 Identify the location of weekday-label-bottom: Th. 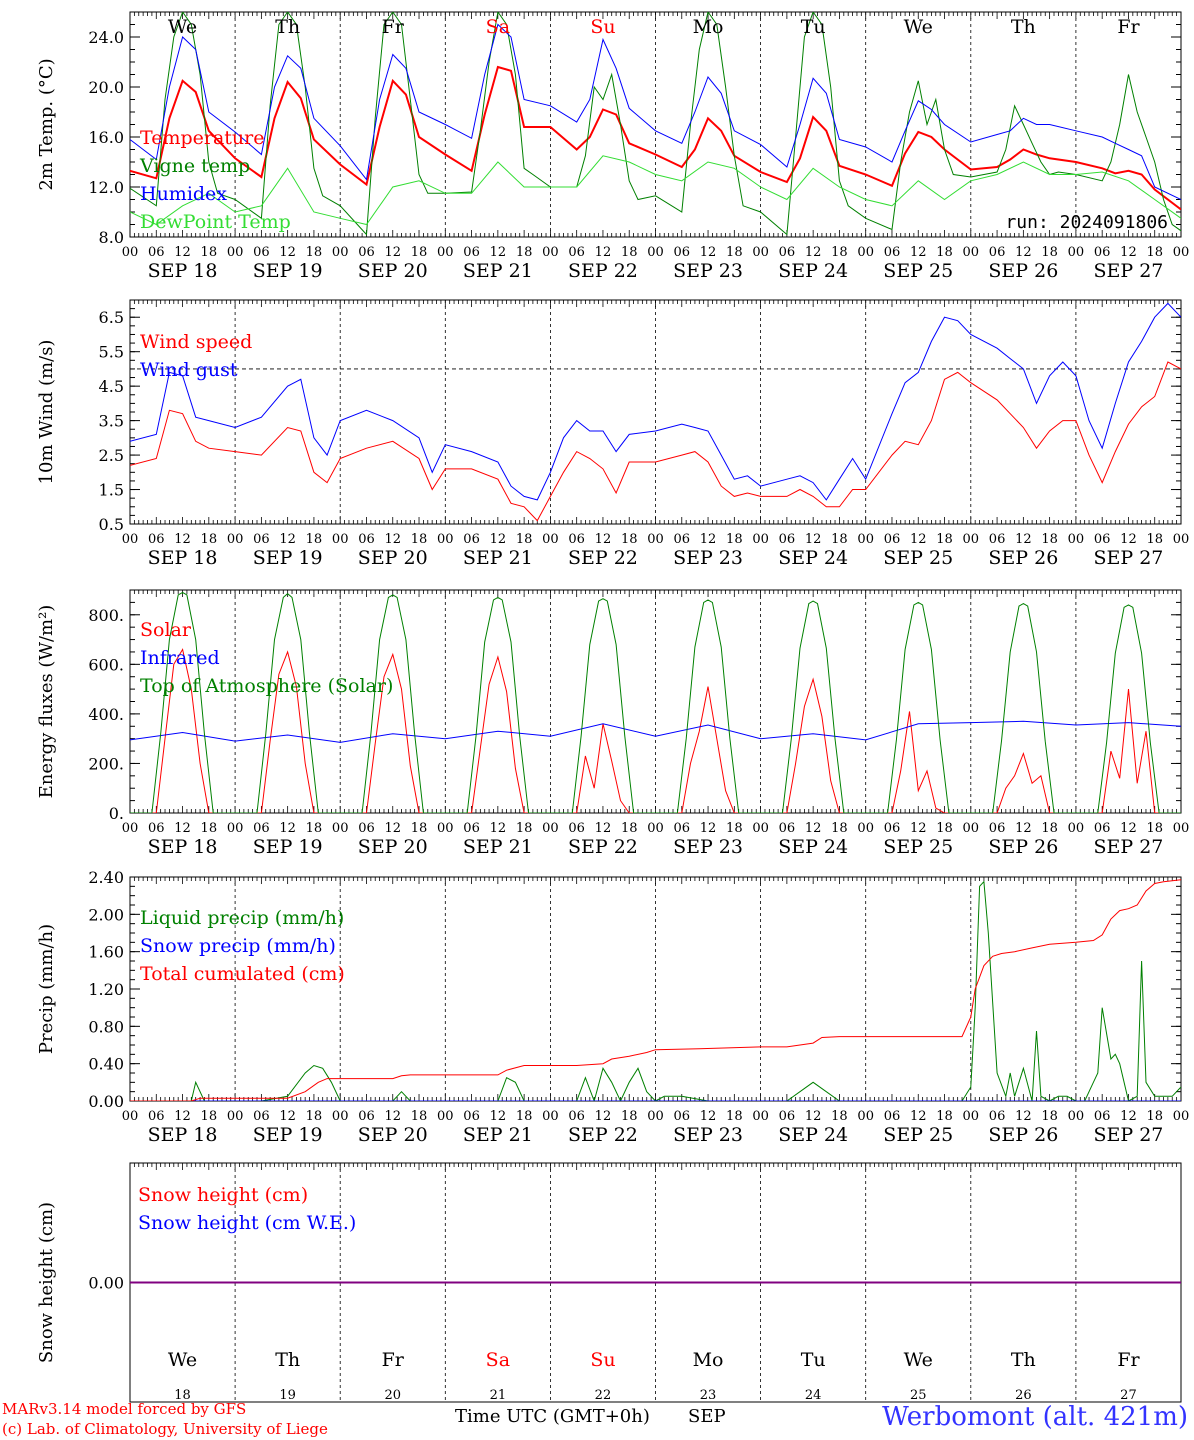
(1023, 1360).